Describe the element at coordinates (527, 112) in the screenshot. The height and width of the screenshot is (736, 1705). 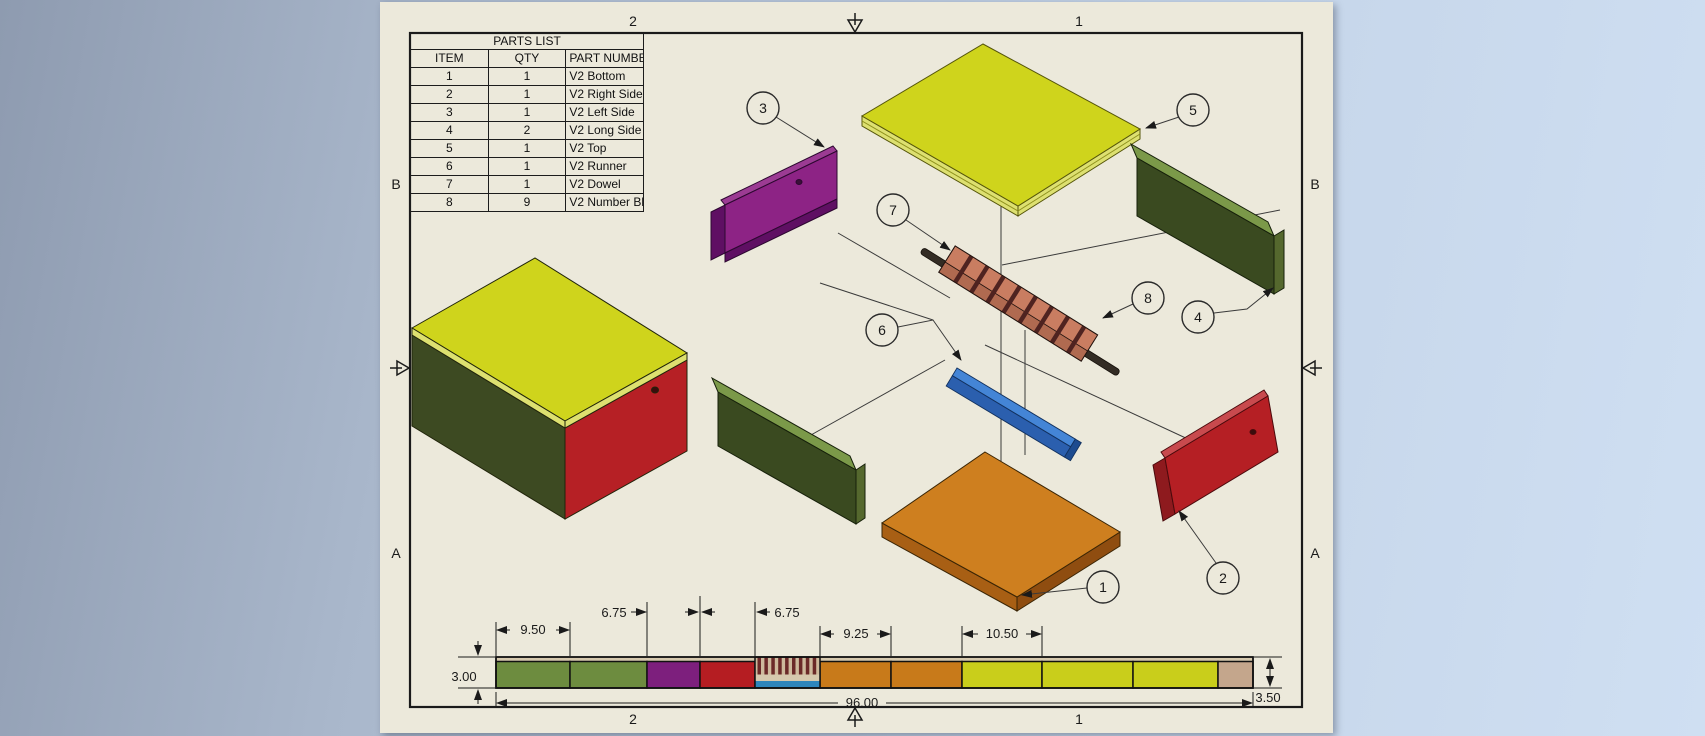
I see `parts-list-row: 3 1 V2 Left Side` at that location.